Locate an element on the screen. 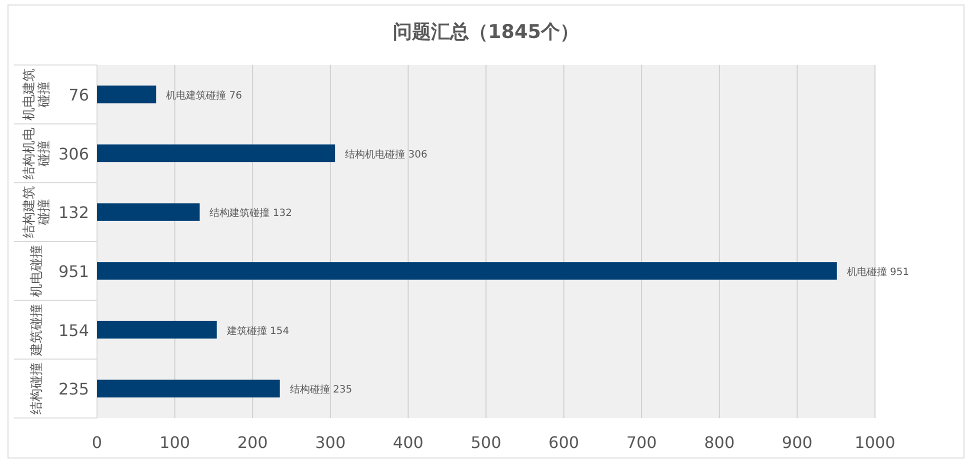 The width and height of the screenshot is (972, 459). y-tick-label: 机电碰撞 is located at coordinates (37, 270).